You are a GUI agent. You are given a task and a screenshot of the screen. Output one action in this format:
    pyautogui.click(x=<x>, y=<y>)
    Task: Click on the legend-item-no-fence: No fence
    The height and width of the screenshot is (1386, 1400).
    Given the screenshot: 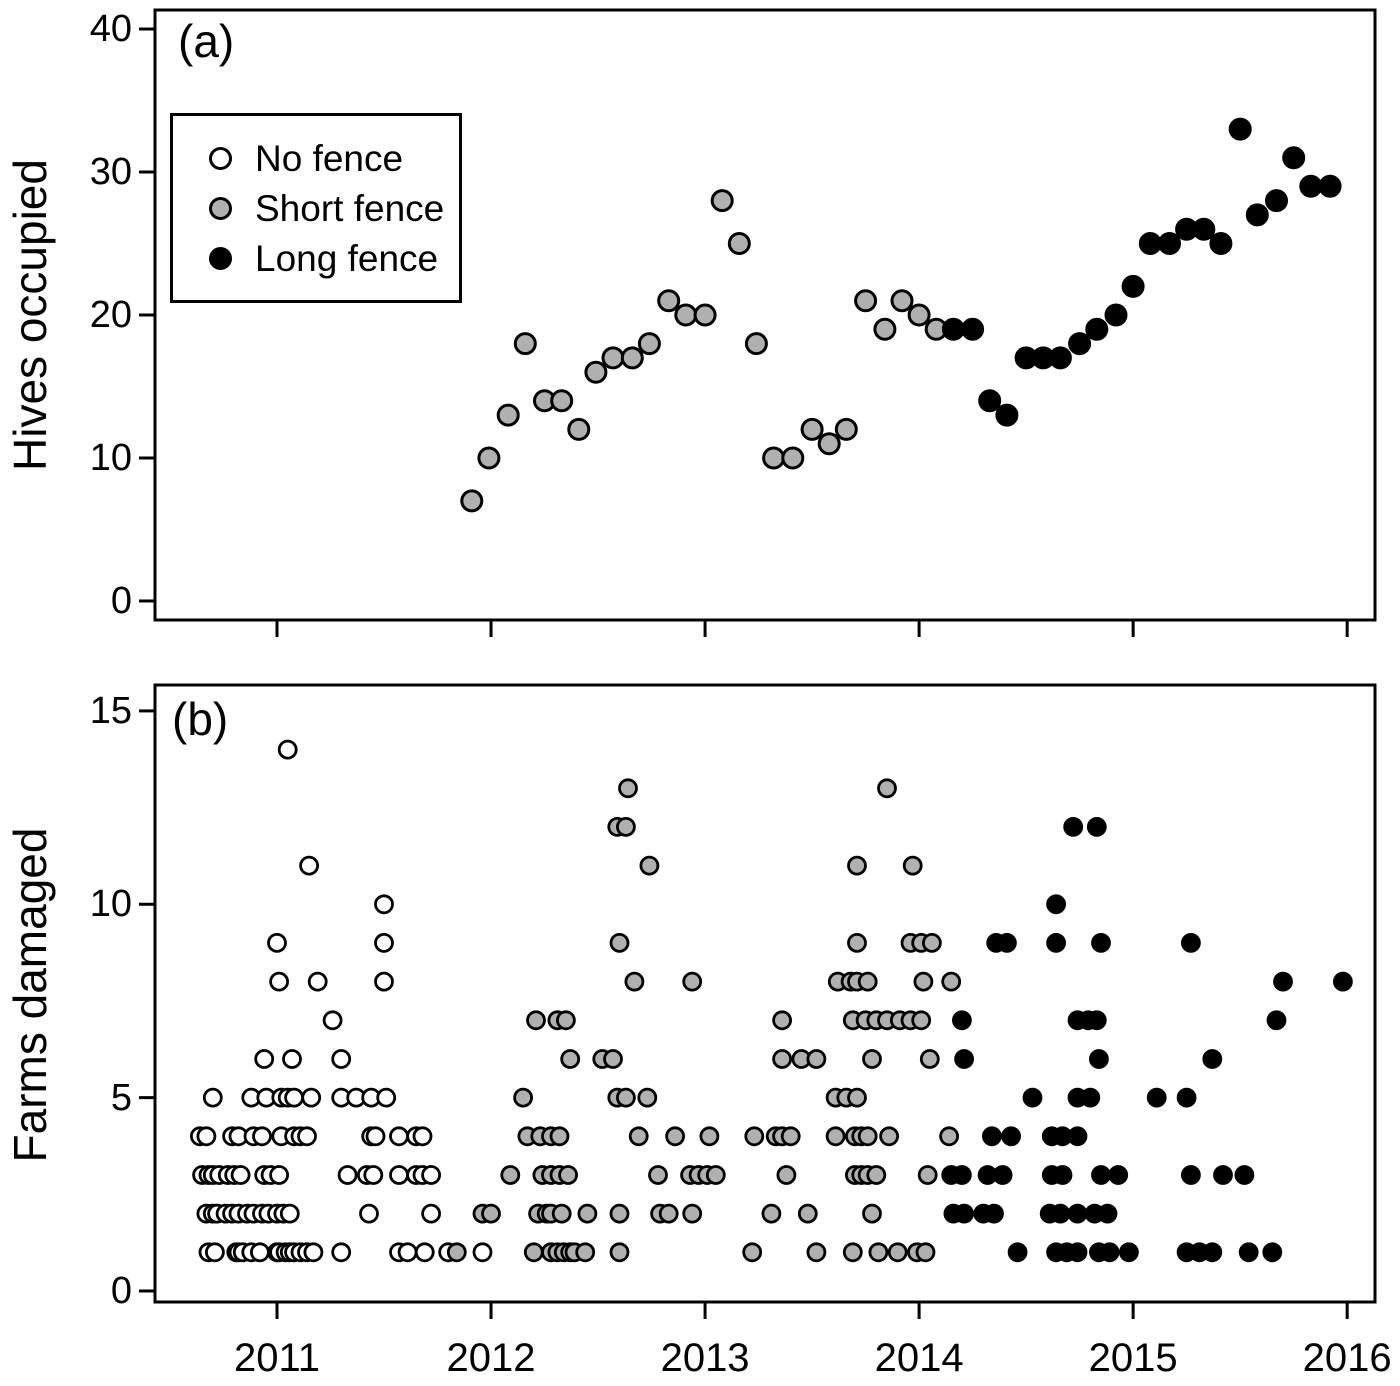 What is the action you would take?
    pyautogui.click(x=334, y=158)
    